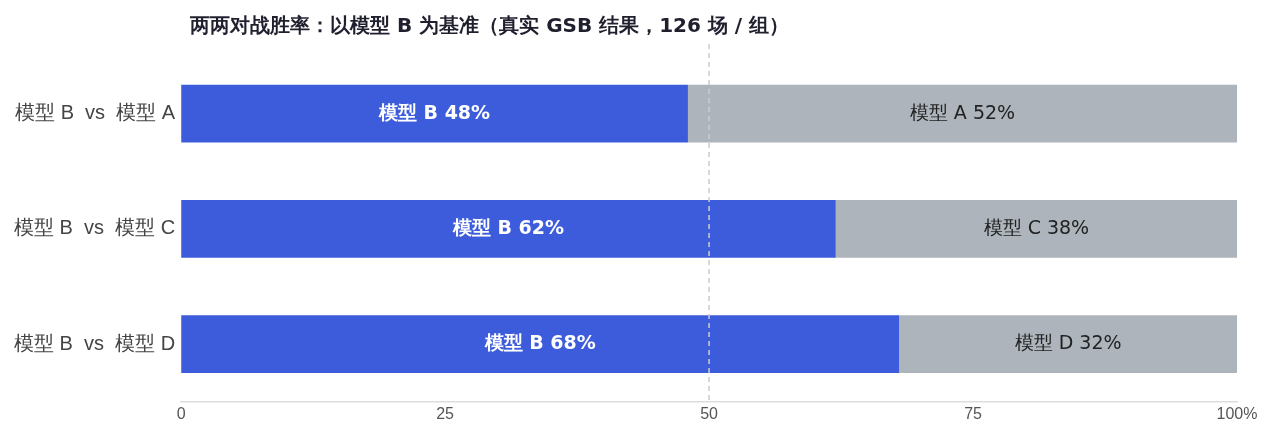 The image size is (1275, 435). Describe the element at coordinates (508, 226) in the screenshot. I see `data-label: 模型 B 62%` at that location.